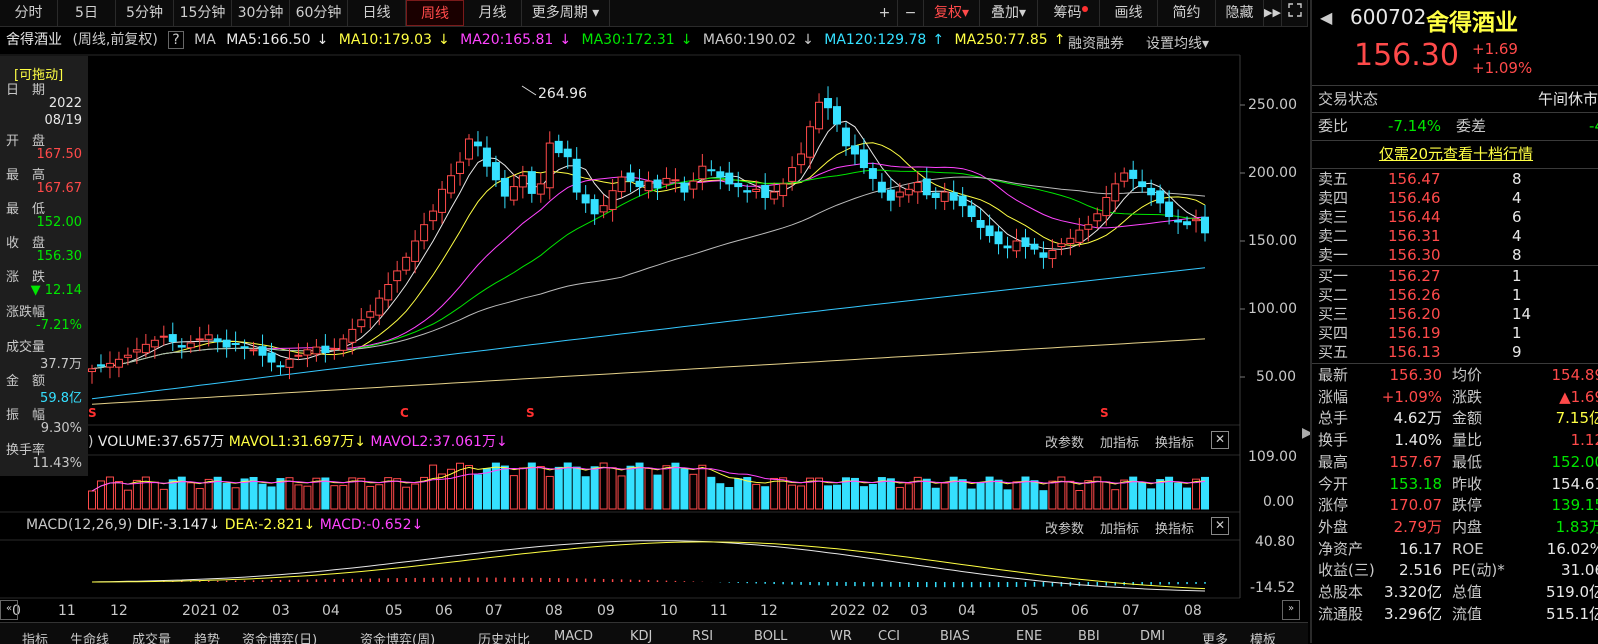 The width and height of the screenshot is (1598, 644). I want to click on indicator-tab: 资金博弈(日), so click(279, 636).